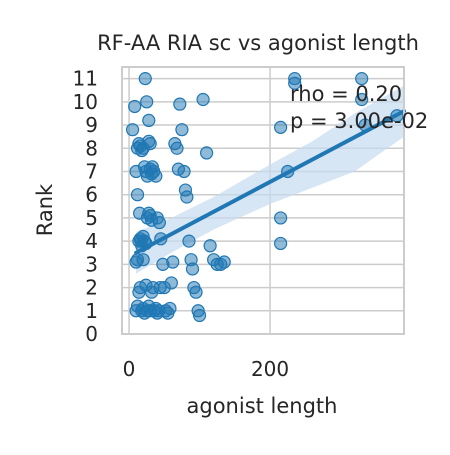  What do you see at coordinates (85, 79) in the screenshot?
I see `y-tick-label: 11` at bounding box center [85, 79].